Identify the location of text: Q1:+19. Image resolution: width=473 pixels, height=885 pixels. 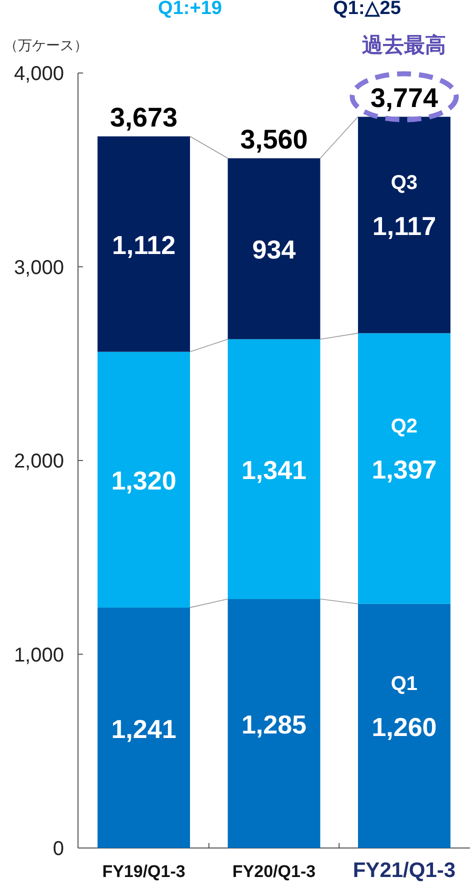
(190, 9).